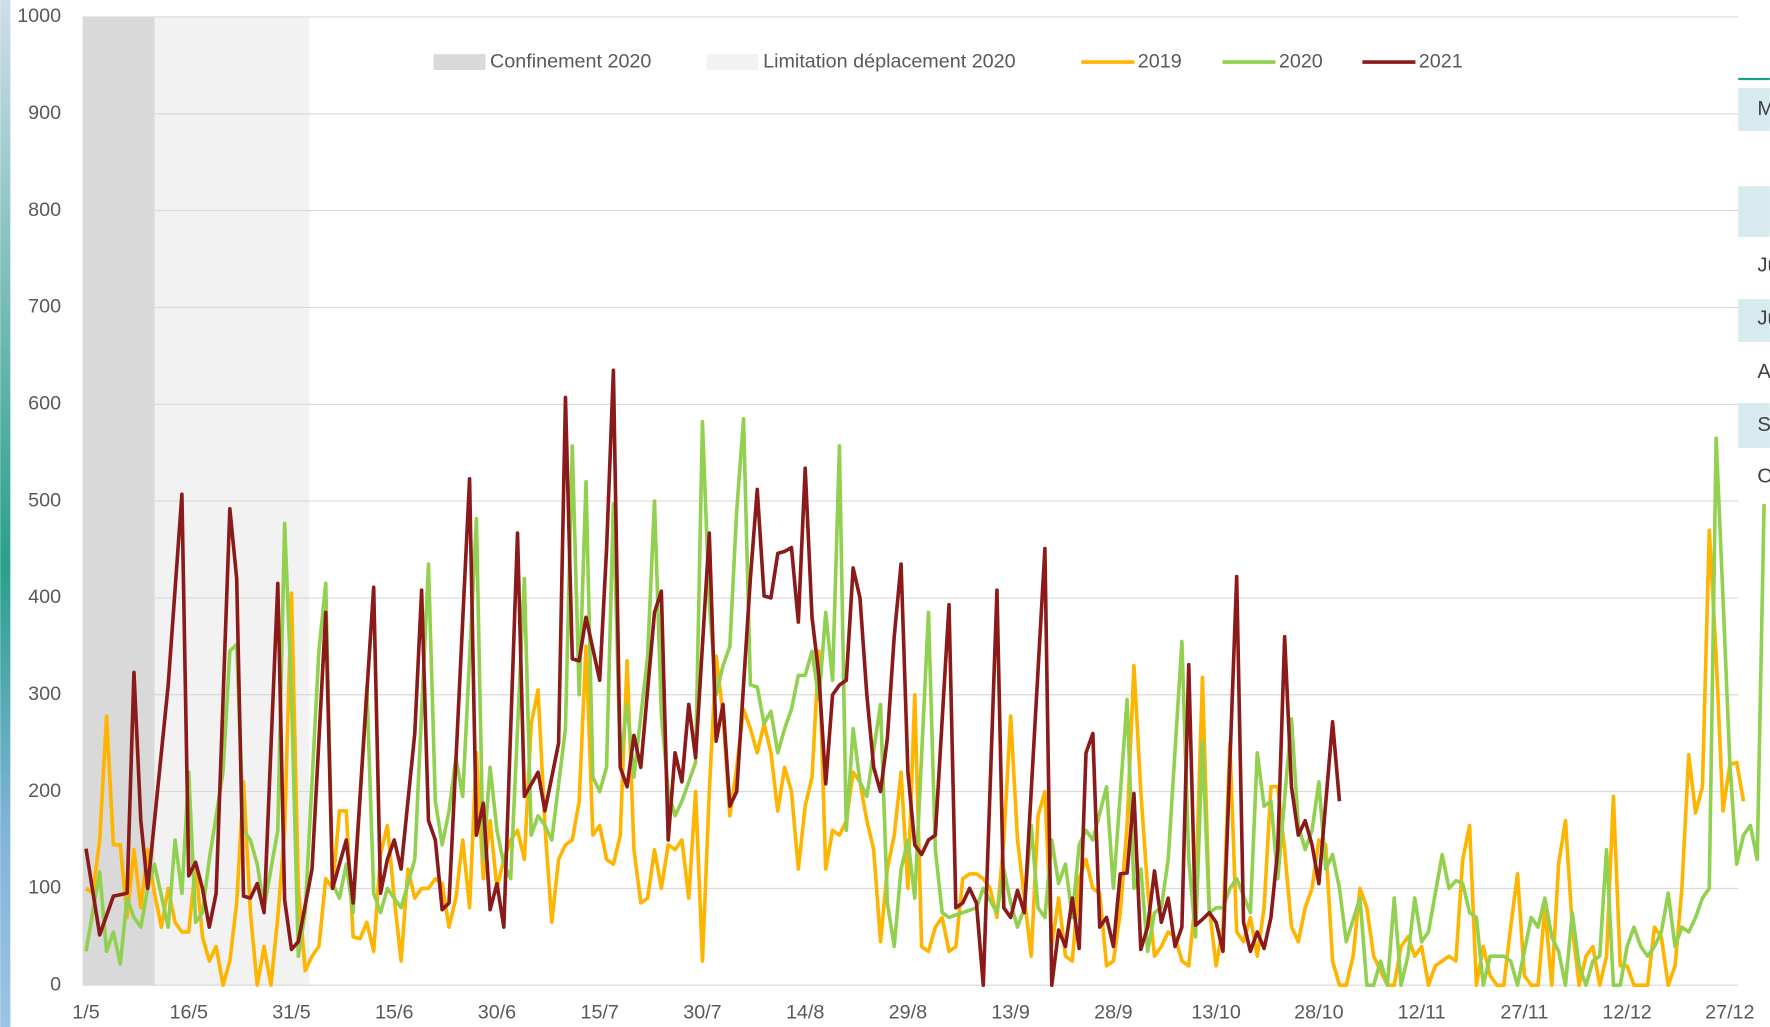  What do you see at coordinates (702, 1013) in the screenshot?
I see `x-tick-label: 30/7` at bounding box center [702, 1013].